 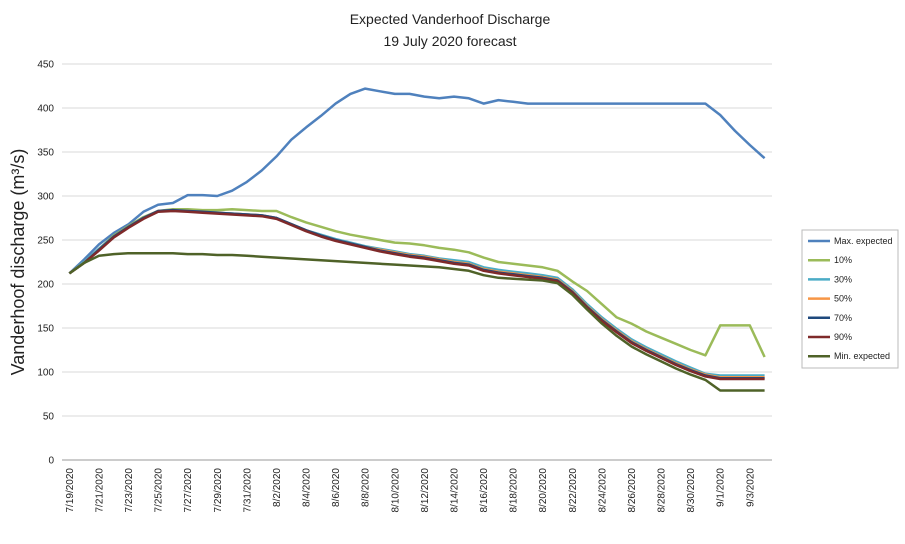 I want to click on chart-subtitle: 19 July 2020 forecast, so click(x=449, y=41).